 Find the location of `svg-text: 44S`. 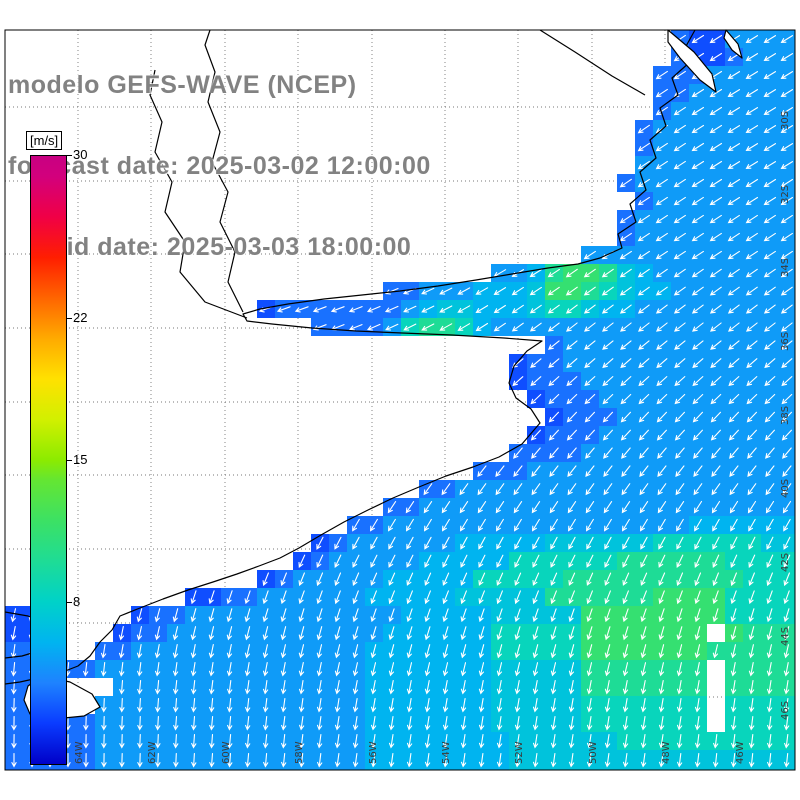

svg-text: 44S is located at coordinates (785, 636).